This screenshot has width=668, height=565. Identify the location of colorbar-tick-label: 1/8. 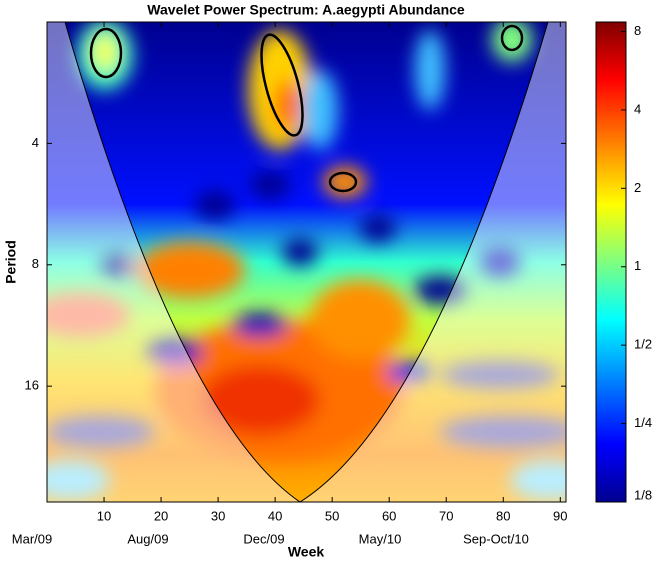
(643, 494).